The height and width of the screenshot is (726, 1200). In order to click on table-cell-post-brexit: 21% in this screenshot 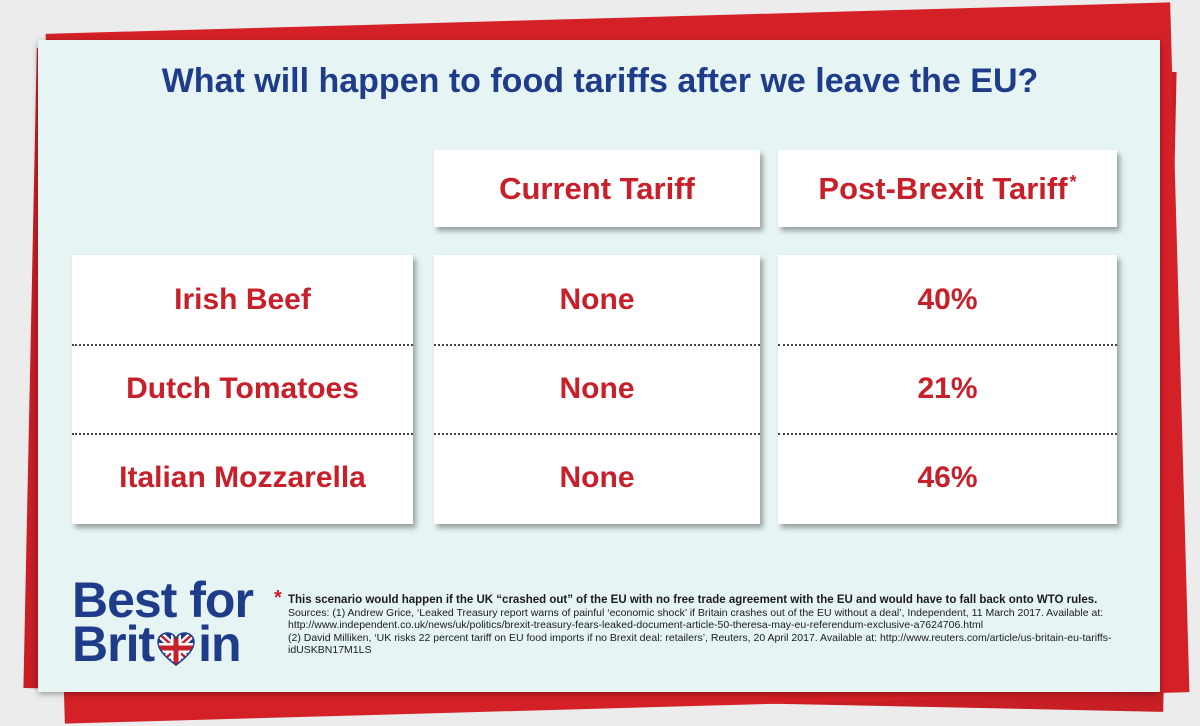, I will do `click(947, 388)`.